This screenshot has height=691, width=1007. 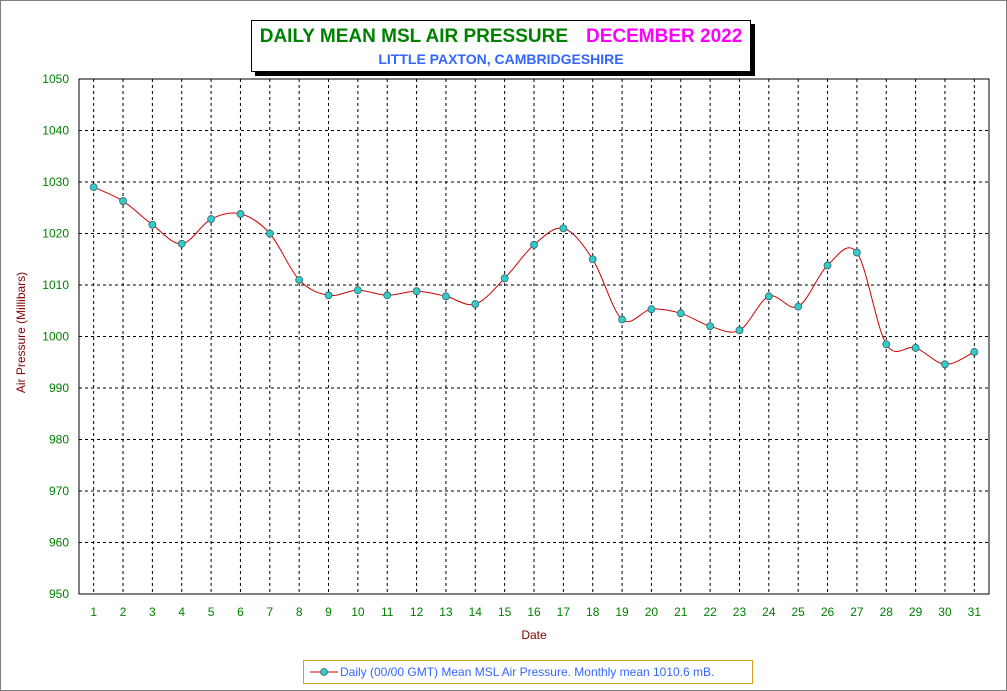 What do you see at coordinates (710, 612) in the screenshot?
I see `x-tick-label: 22` at bounding box center [710, 612].